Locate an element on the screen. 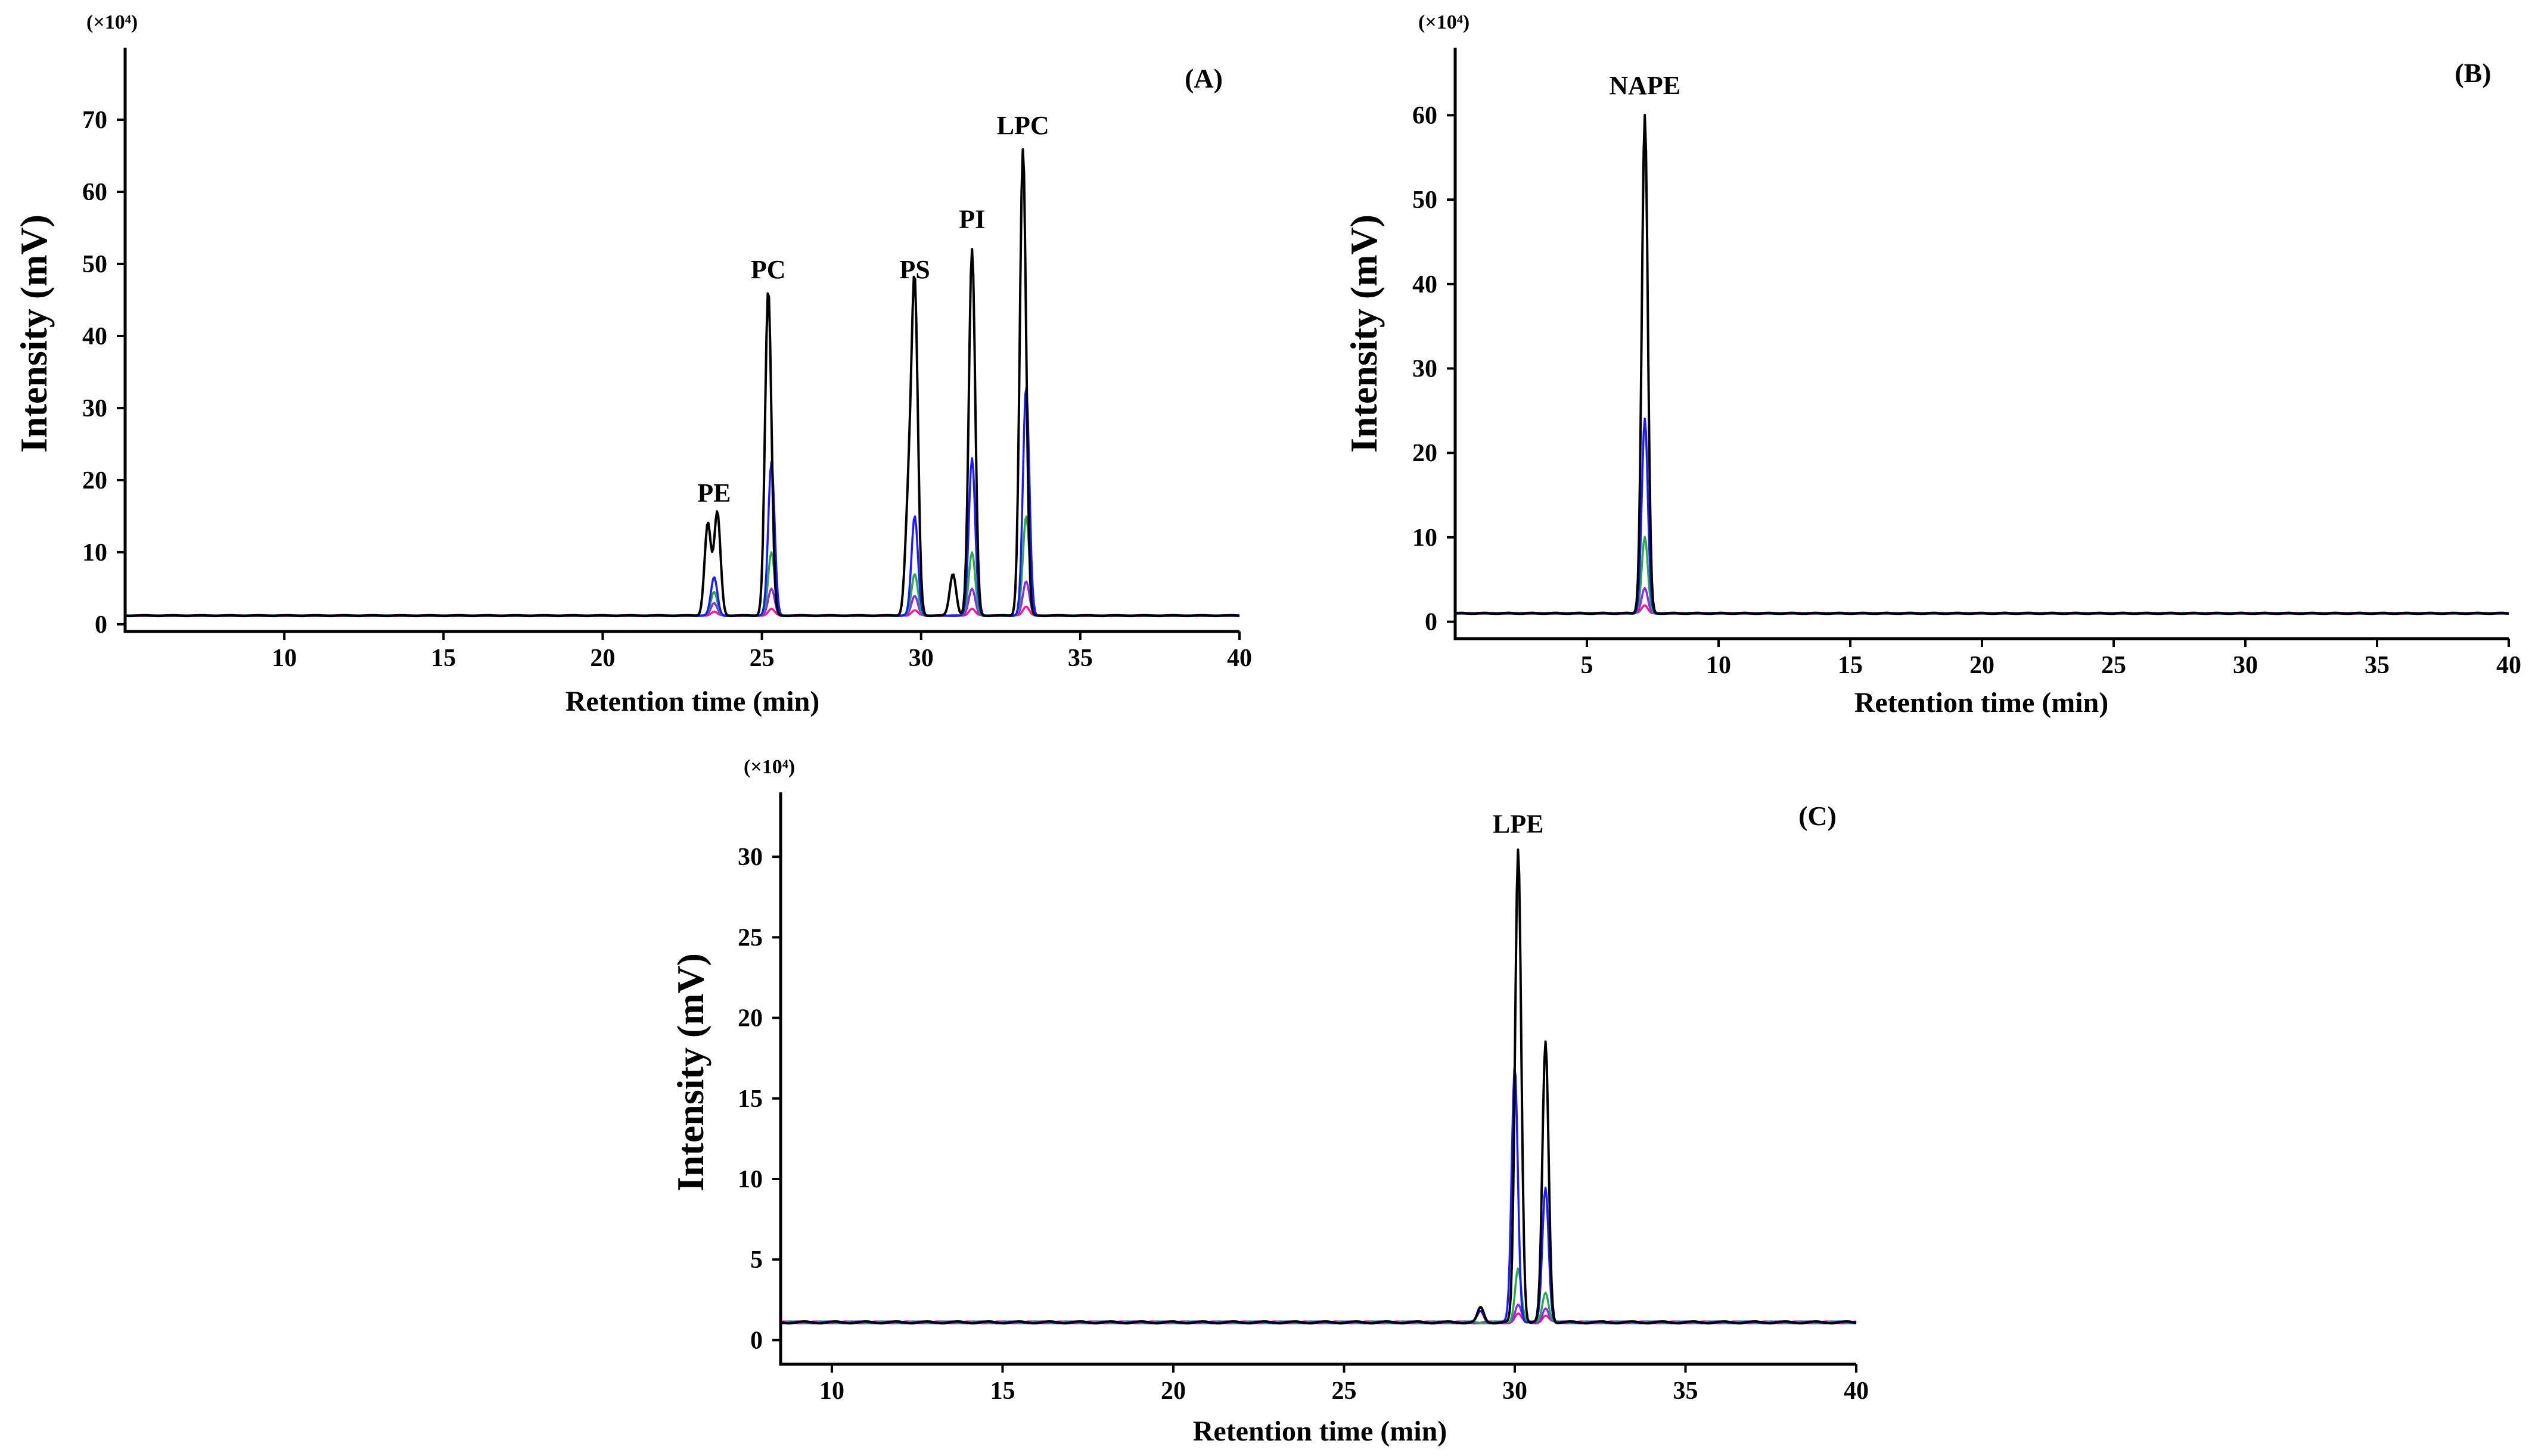 This screenshot has height=1456, width=2529. panel-a-ytick-label: 70 is located at coordinates (94, 120).